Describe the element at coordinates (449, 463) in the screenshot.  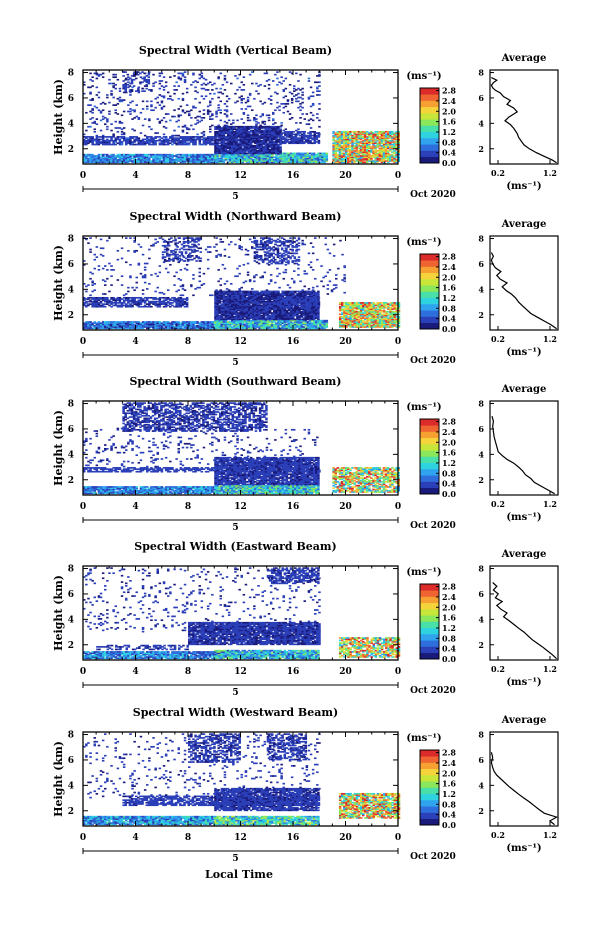
I see `colorbar-tick-label: 1.2` at that location.